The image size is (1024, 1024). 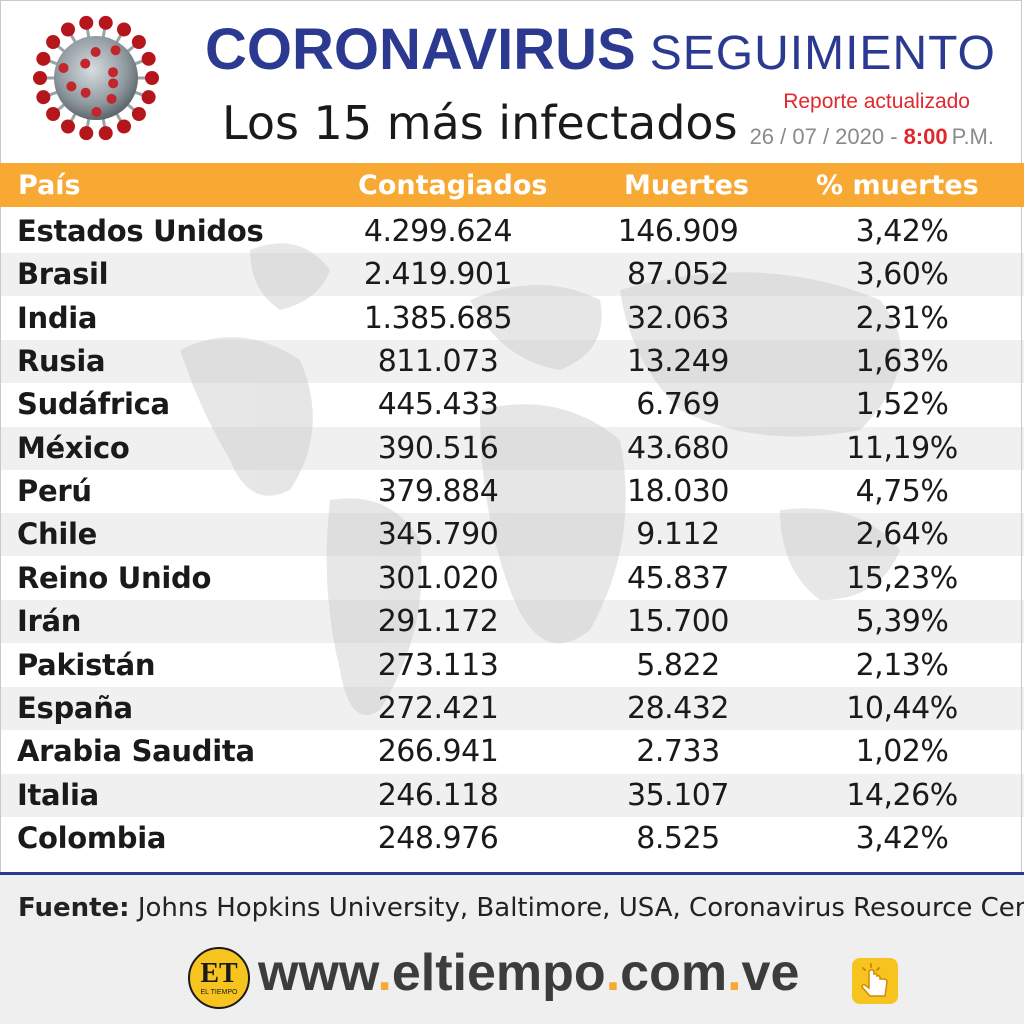 What do you see at coordinates (902, 578) in the screenshot?
I see `cell-death-rate: 15,23%` at bounding box center [902, 578].